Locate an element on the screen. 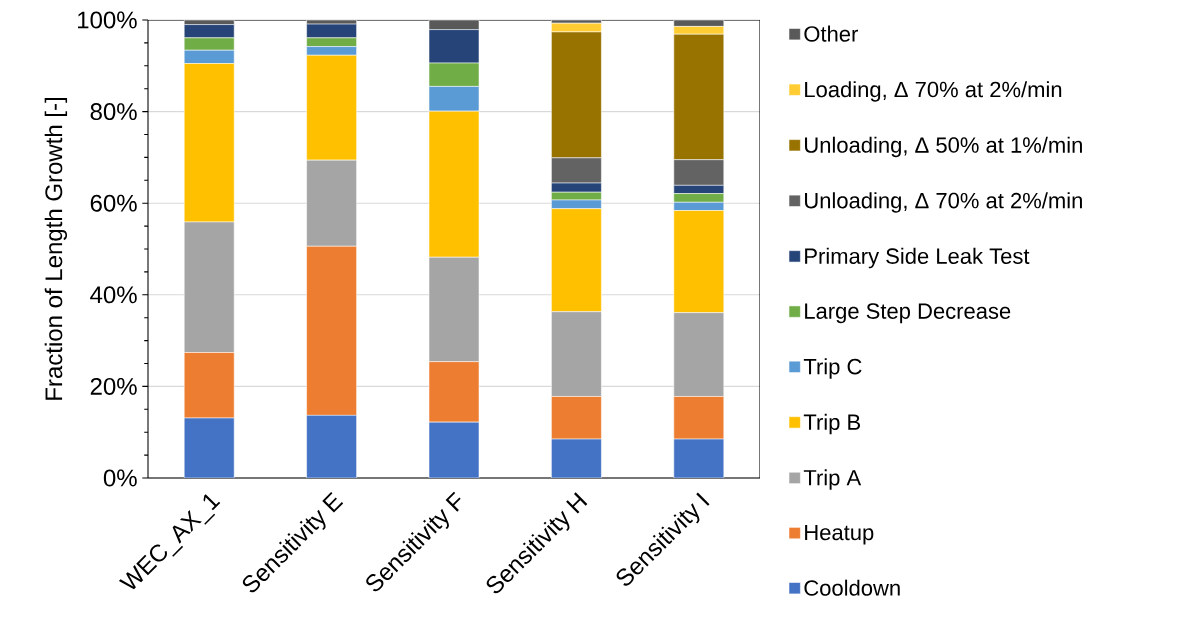 Image resolution: width=1200 pixels, height=626 pixels. legend-label: Large Step Decrease is located at coordinates (908, 313).